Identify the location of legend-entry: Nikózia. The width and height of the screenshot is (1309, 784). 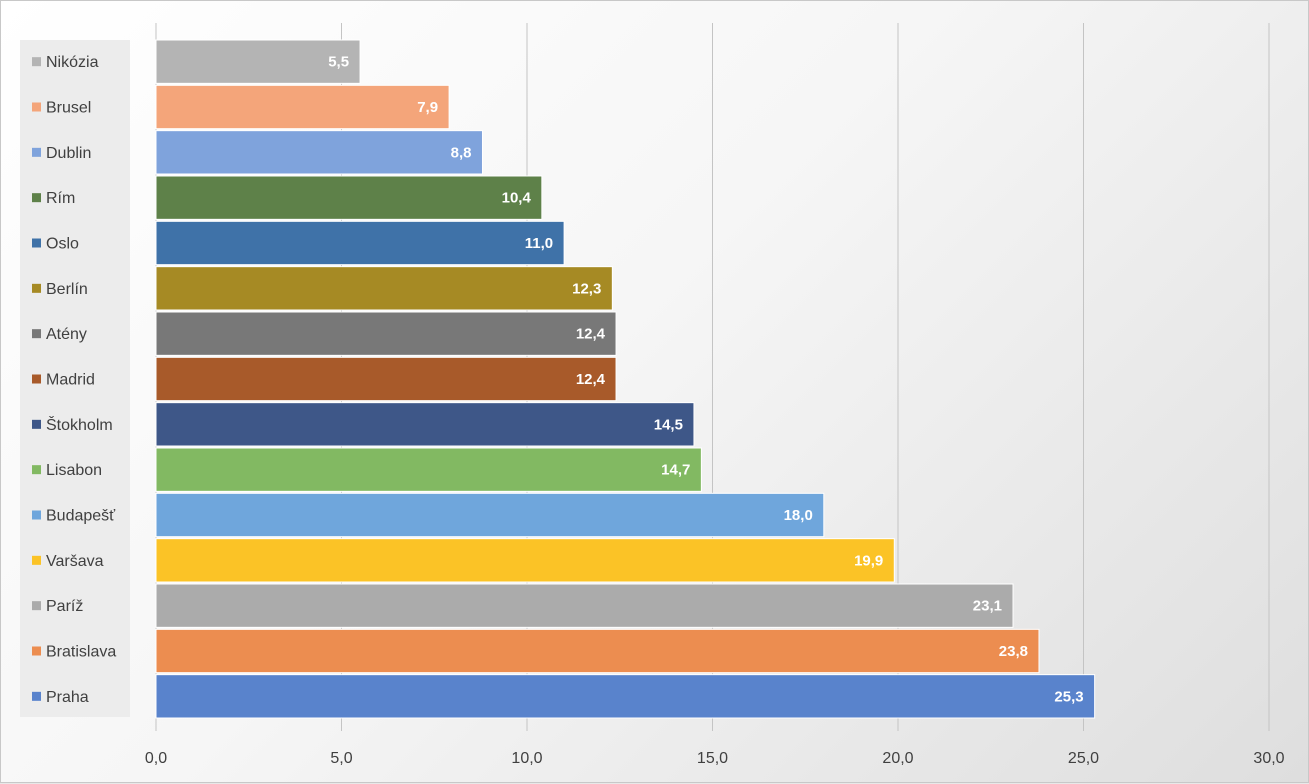
(72, 62).